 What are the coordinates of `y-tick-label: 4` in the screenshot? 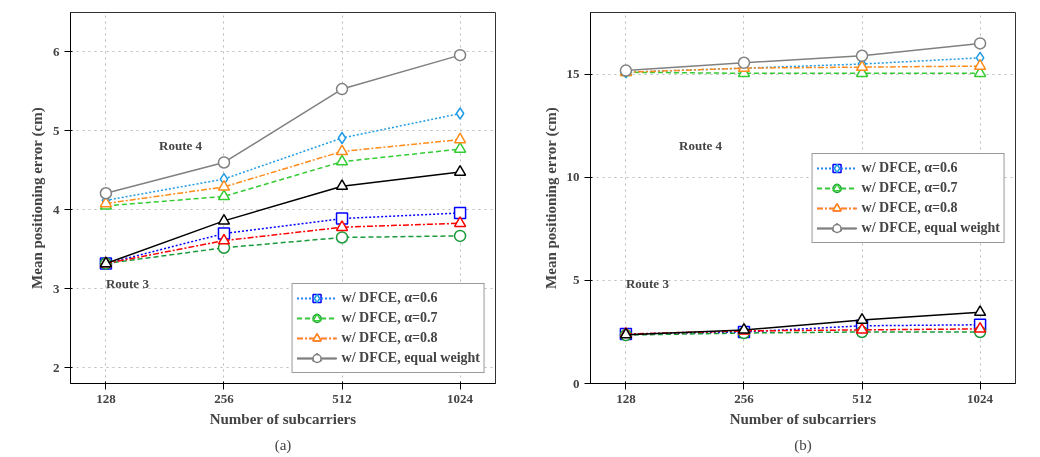 It's located at (56, 209).